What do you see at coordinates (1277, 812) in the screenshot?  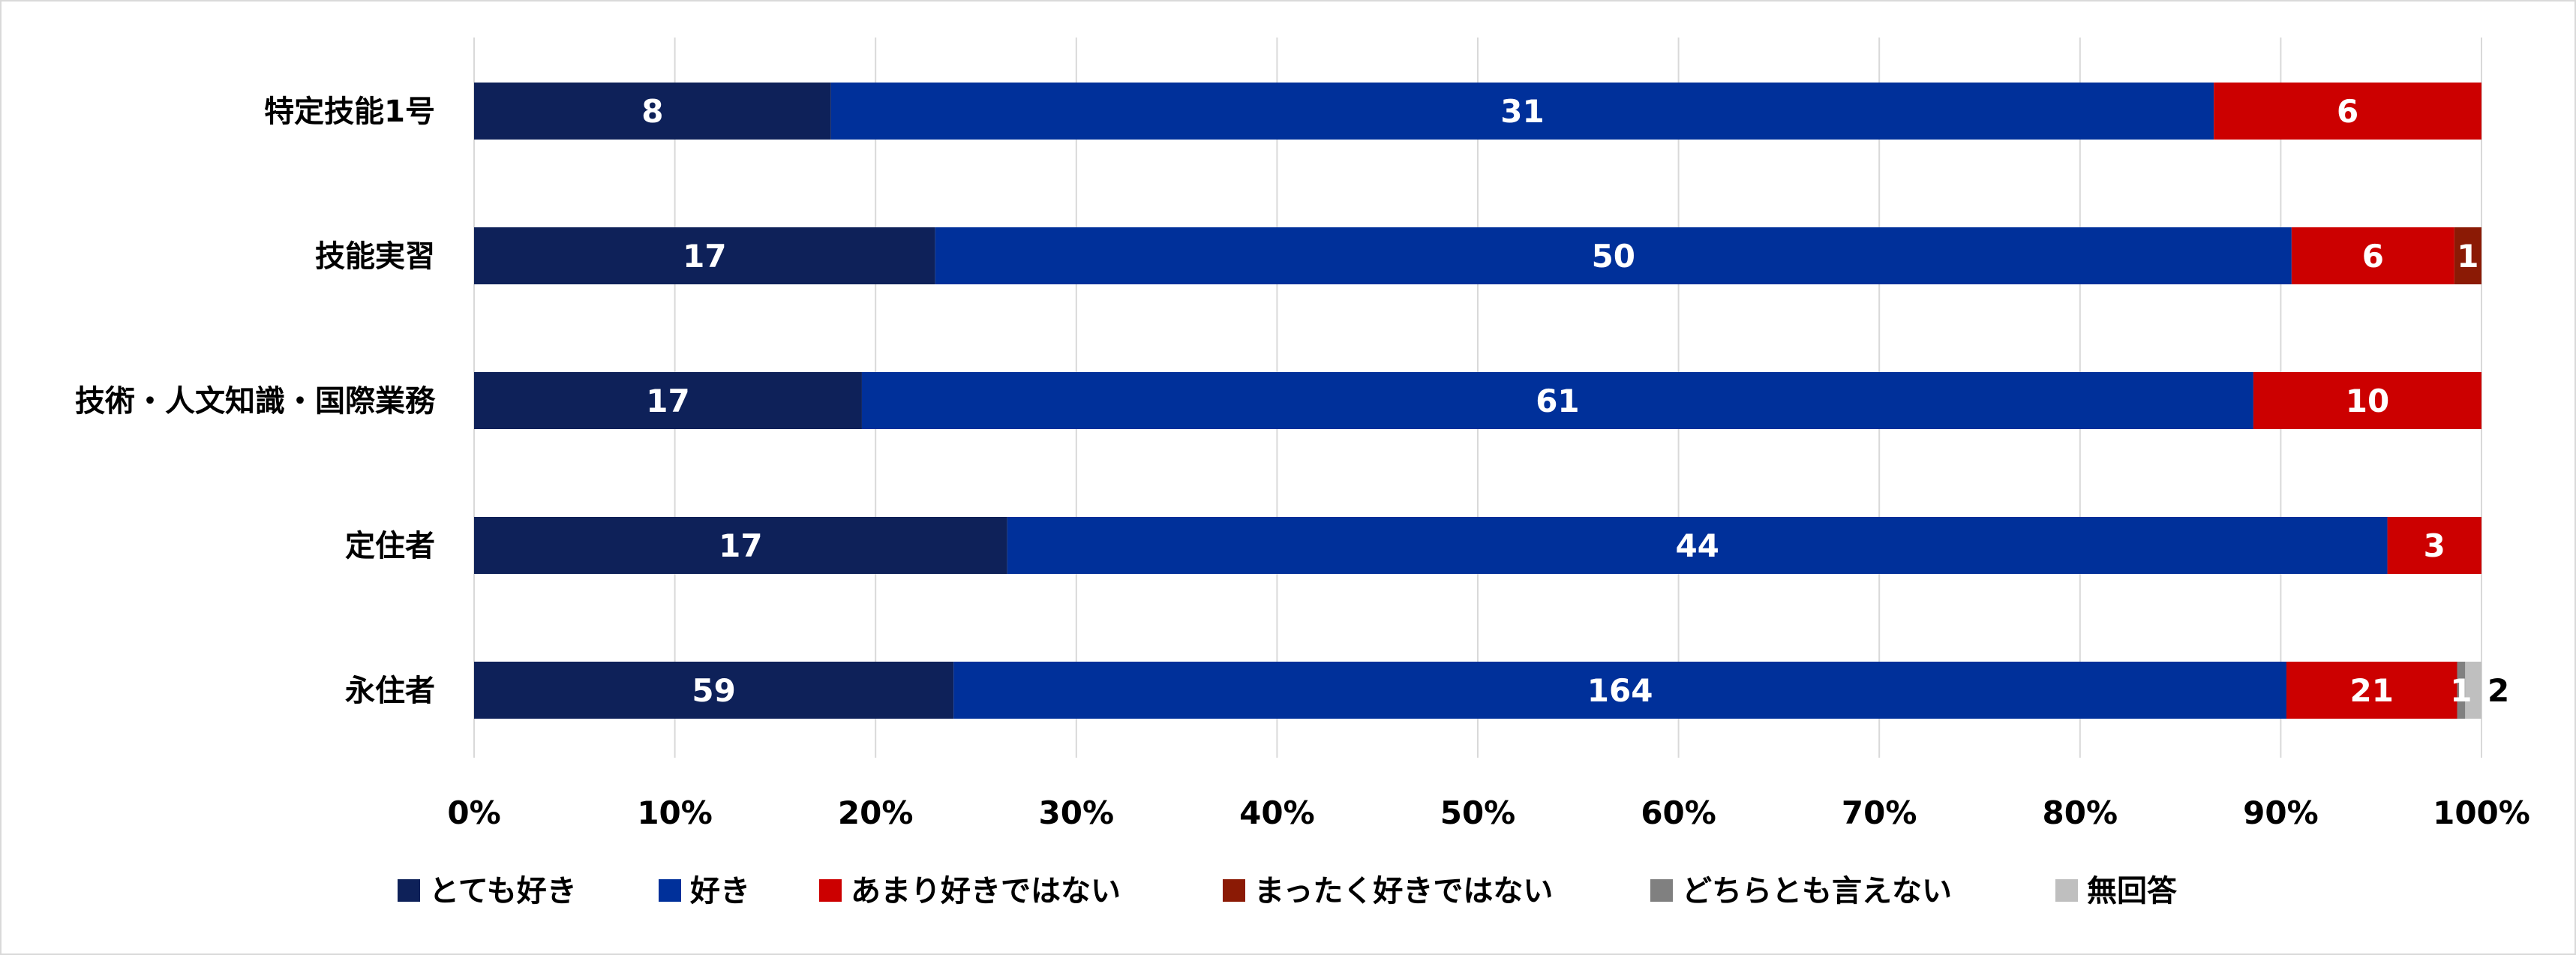 I see `x-tick-label: 40%` at bounding box center [1277, 812].